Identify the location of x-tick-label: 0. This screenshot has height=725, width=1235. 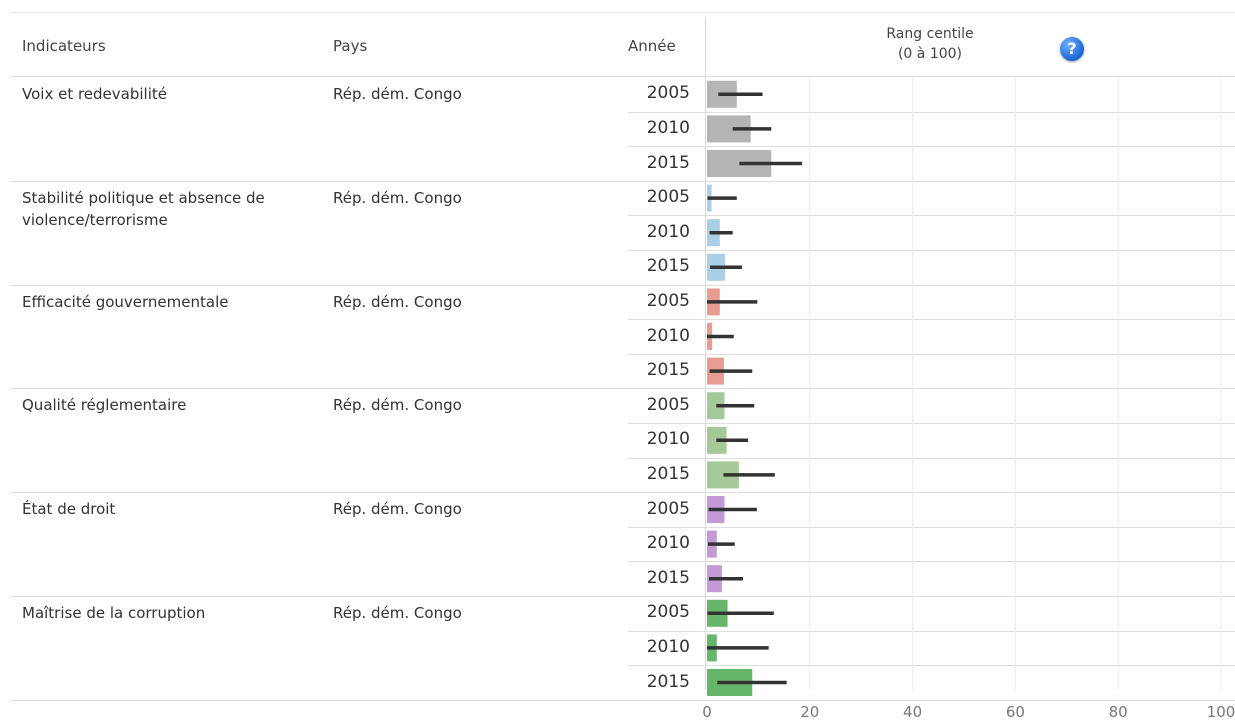
(707, 712).